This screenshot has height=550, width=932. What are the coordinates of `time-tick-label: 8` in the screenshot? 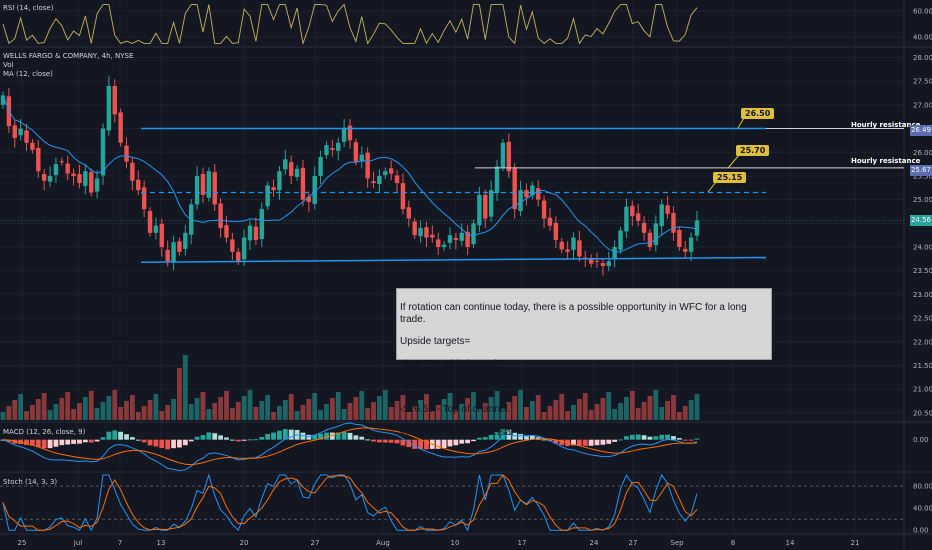 It's located at (733, 543).